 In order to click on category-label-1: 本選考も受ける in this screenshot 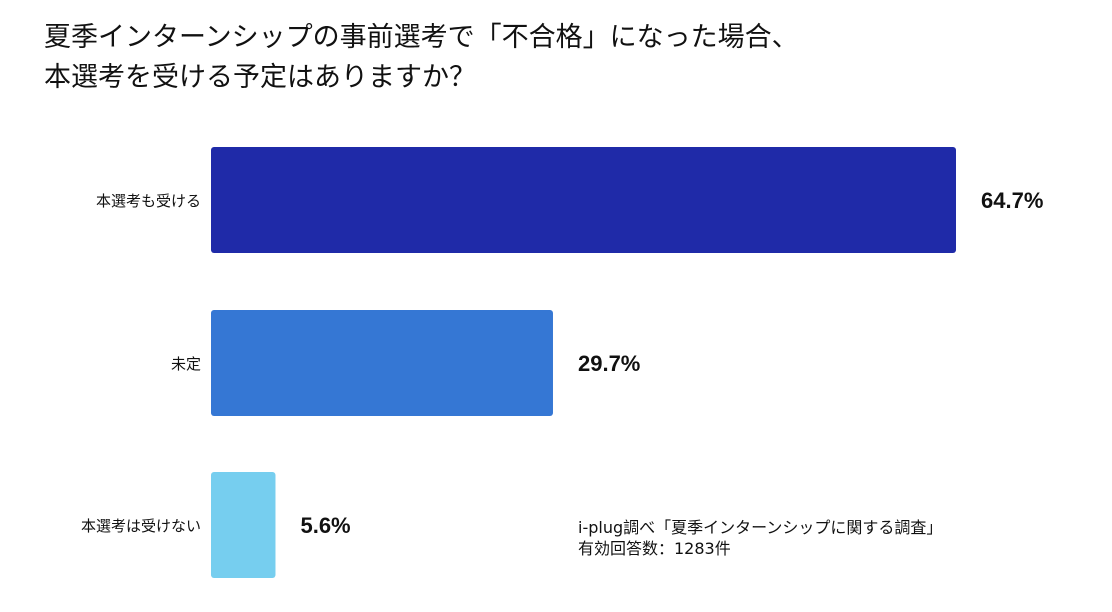, I will do `click(148, 201)`.